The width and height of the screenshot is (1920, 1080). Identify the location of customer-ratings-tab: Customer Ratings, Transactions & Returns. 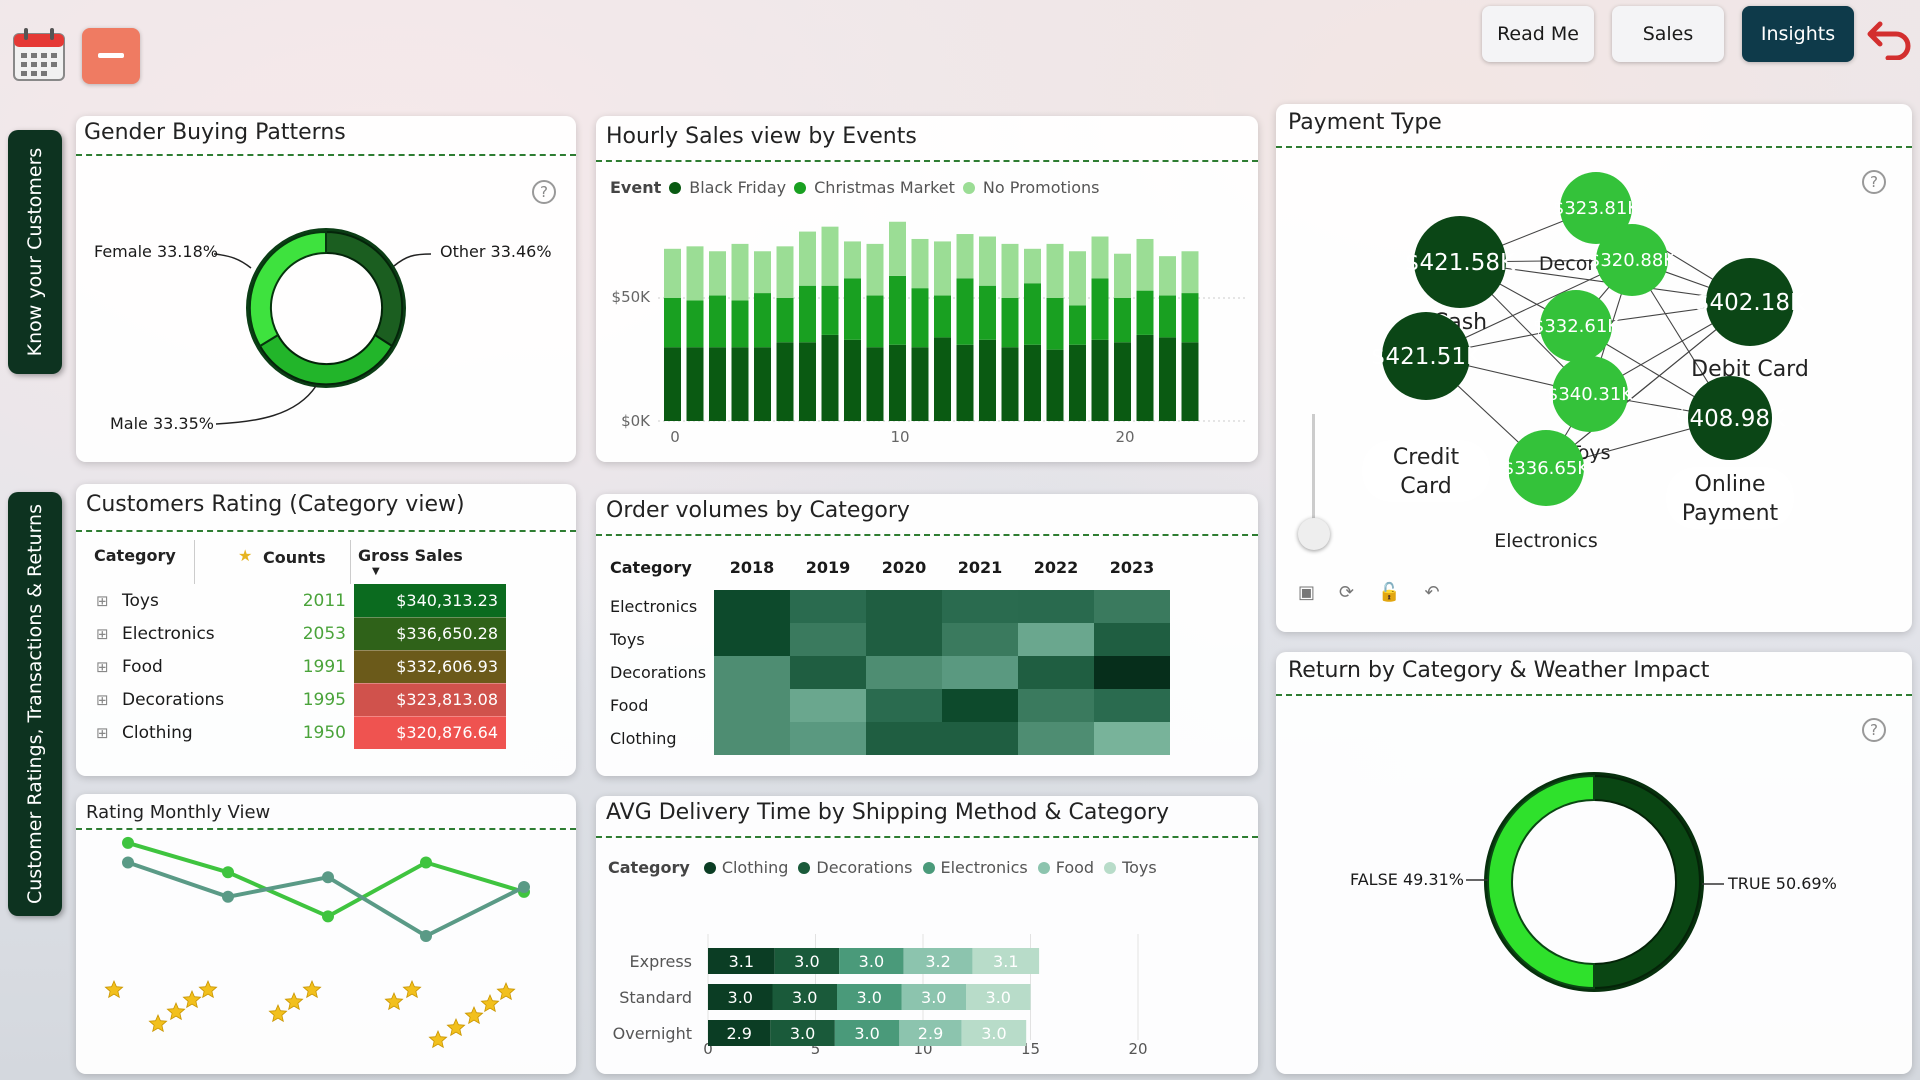
(35, 704).